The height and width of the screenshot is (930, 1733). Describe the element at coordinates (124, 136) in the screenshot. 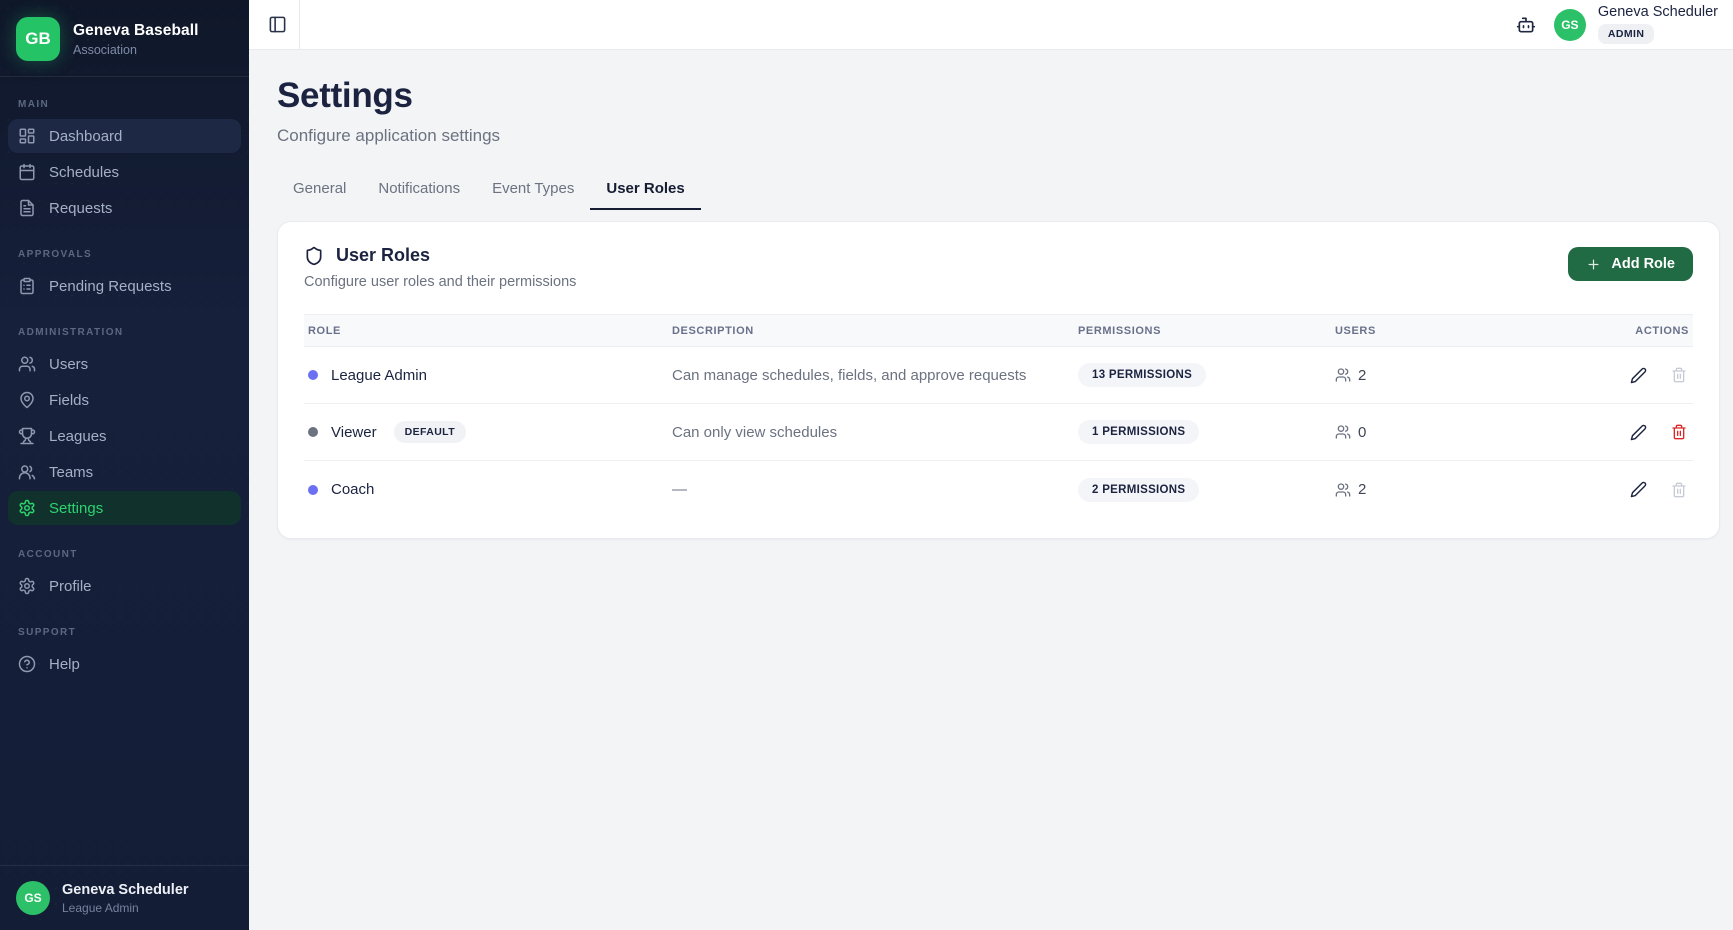

I see `sidebar-item-dashboard: Dashboard` at that location.